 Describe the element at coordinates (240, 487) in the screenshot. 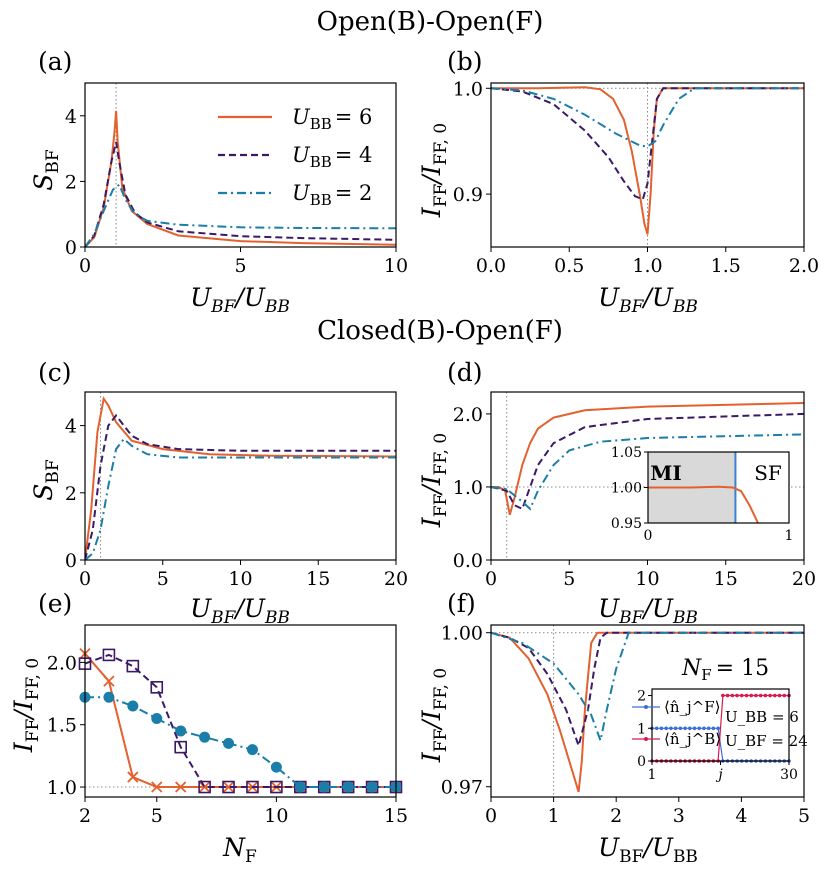

I see `series-u4-c` at that location.